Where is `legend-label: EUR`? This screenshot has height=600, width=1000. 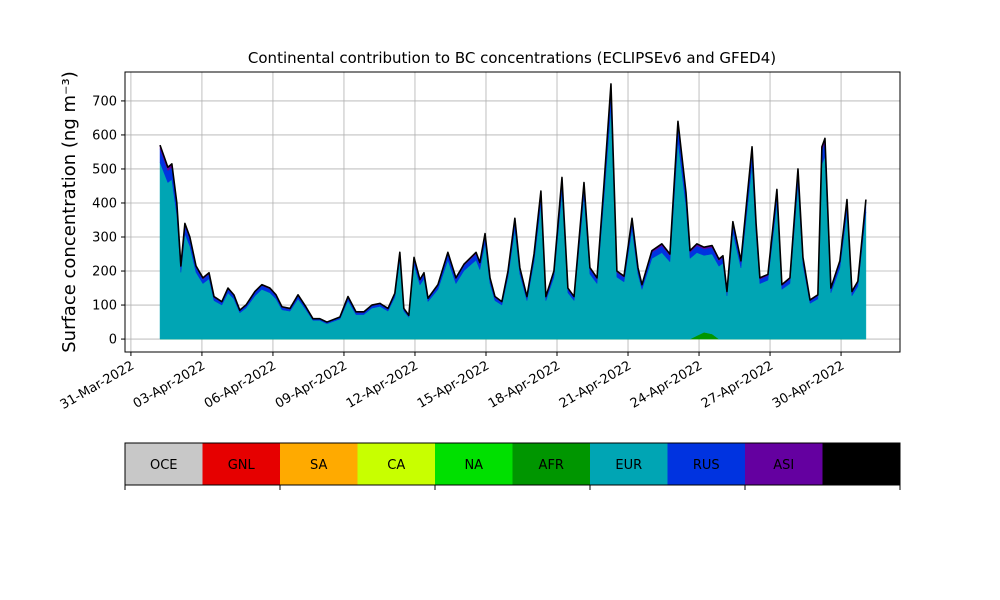 legend-label: EUR is located at coordinates (628, 465).